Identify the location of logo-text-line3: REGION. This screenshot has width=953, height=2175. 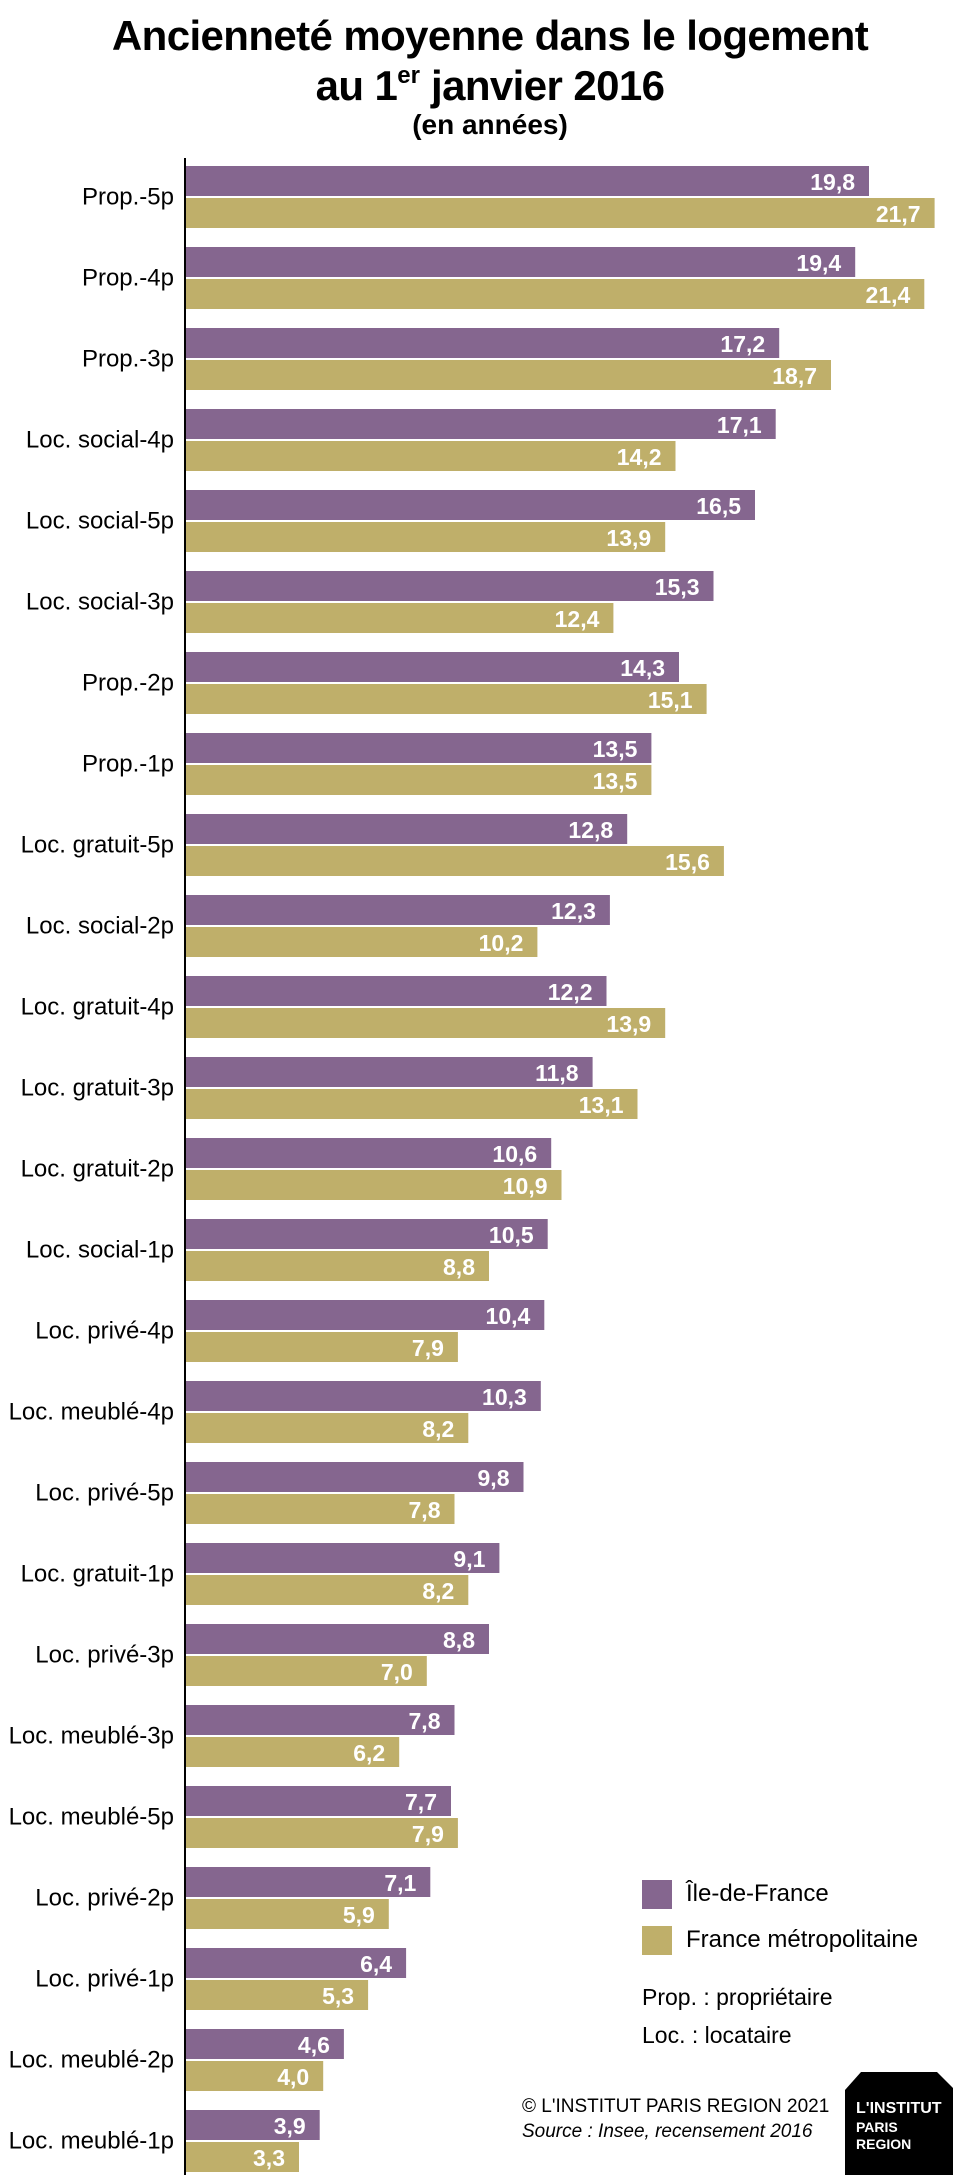
(883, 2144).